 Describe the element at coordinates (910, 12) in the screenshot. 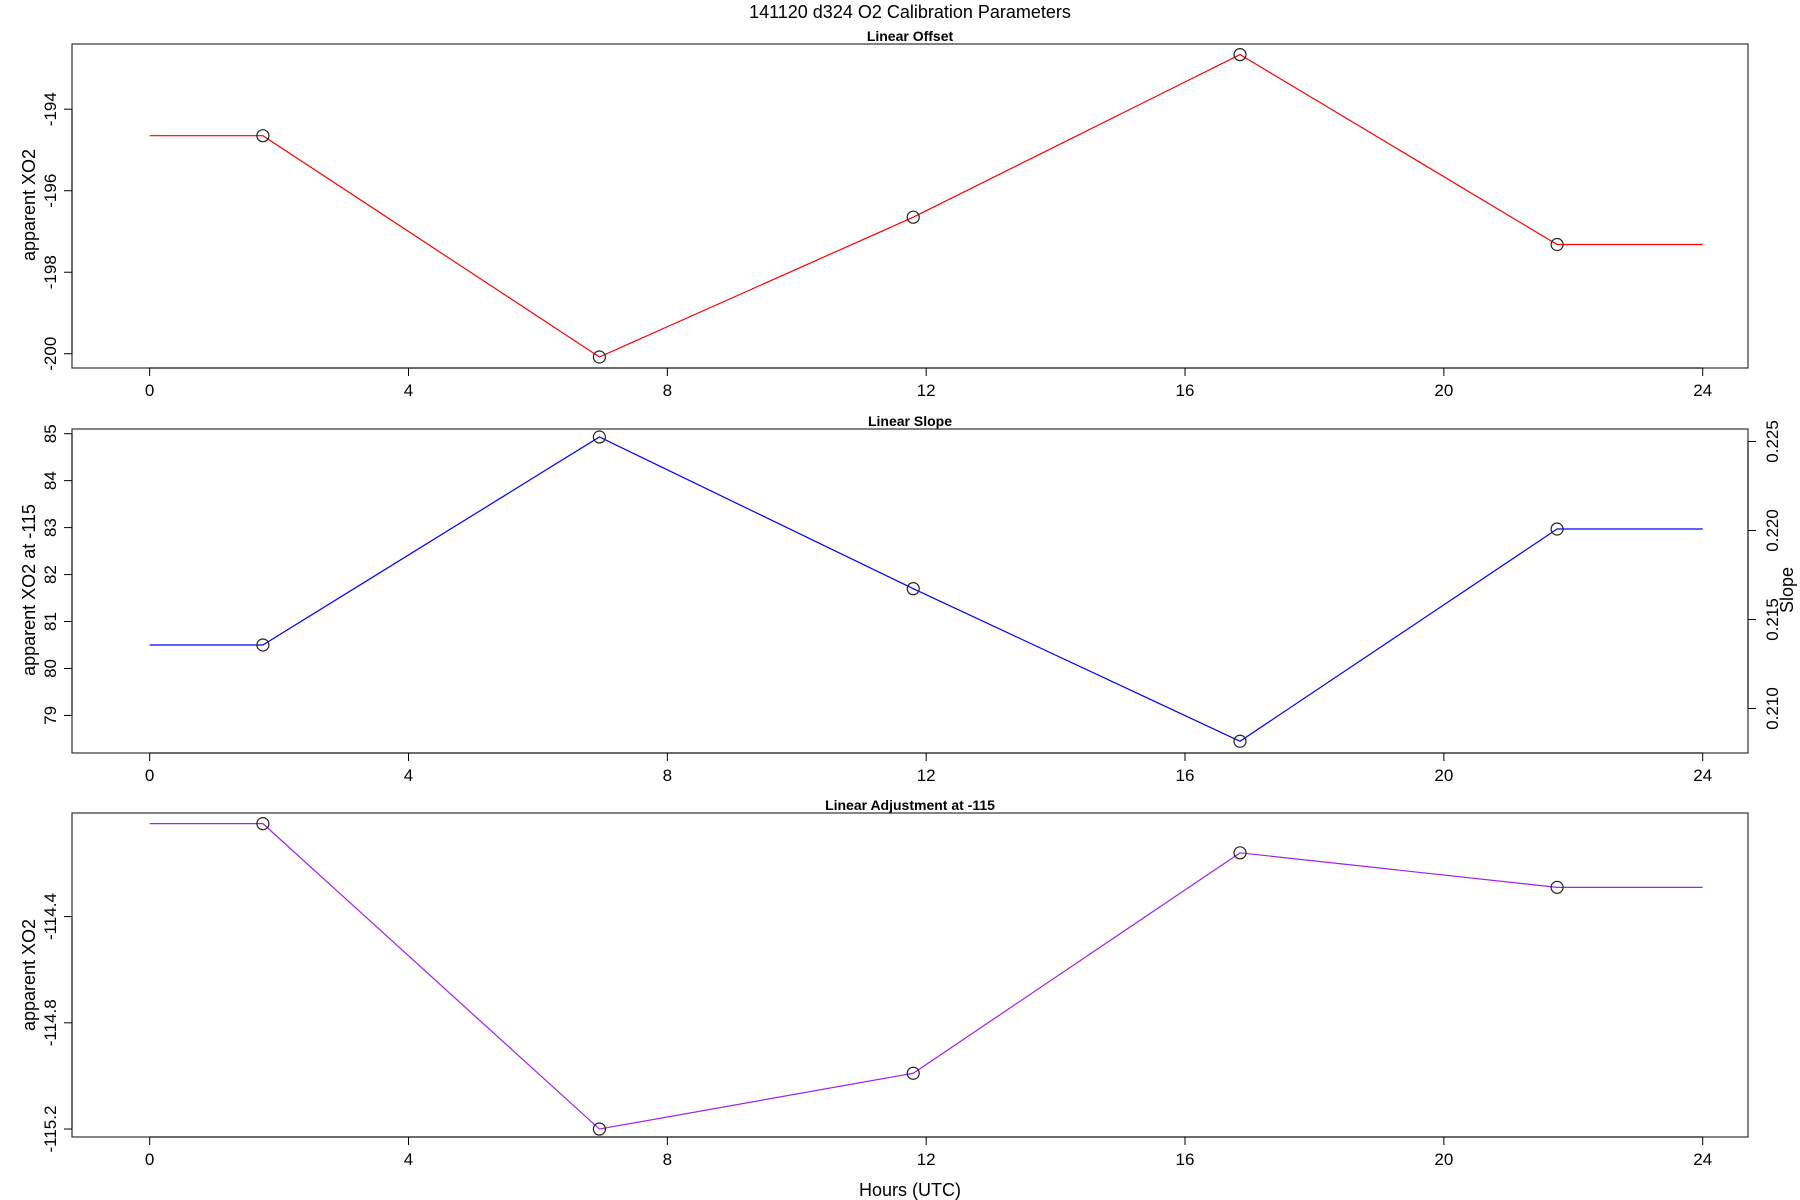

I see `figure-title: 141120 d324 O2 Calibration Parameters` at that location.